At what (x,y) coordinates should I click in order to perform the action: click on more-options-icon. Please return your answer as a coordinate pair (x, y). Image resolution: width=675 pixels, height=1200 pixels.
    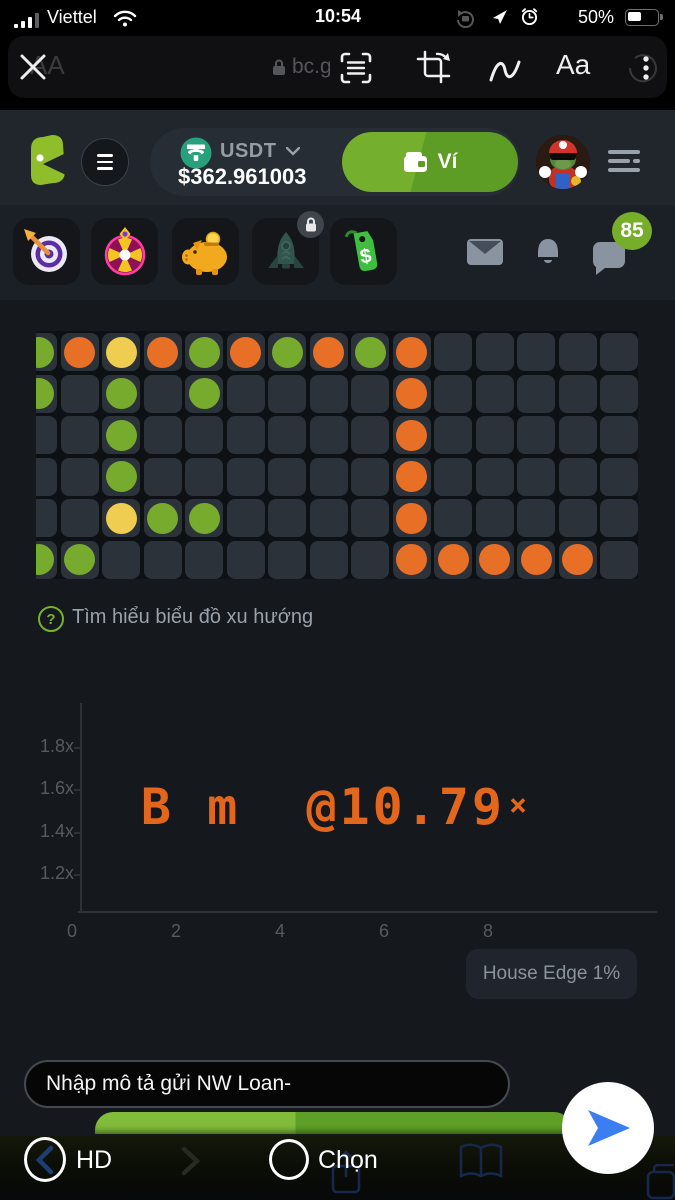
    Looking at the image, I should click on (643, 68).